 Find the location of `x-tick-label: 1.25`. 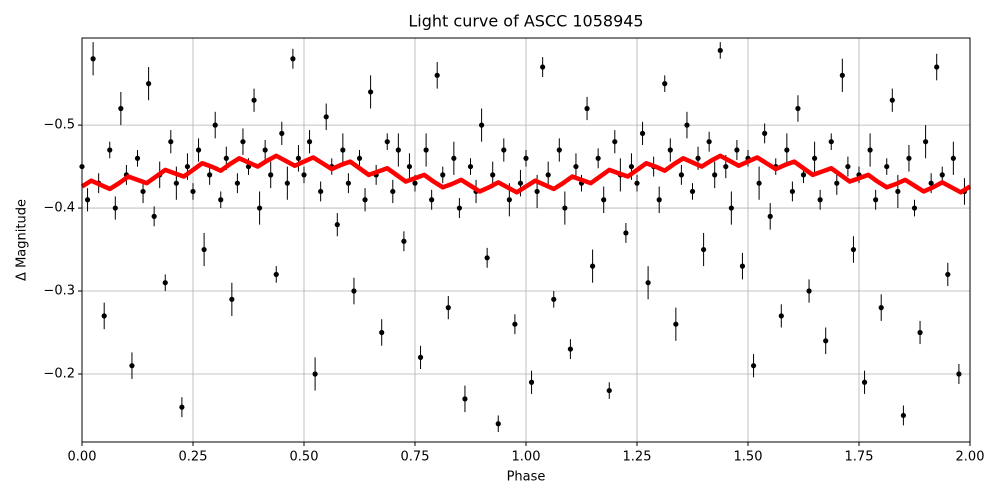

x-tick-label: 1.25 is located at coordinates (637, 457).